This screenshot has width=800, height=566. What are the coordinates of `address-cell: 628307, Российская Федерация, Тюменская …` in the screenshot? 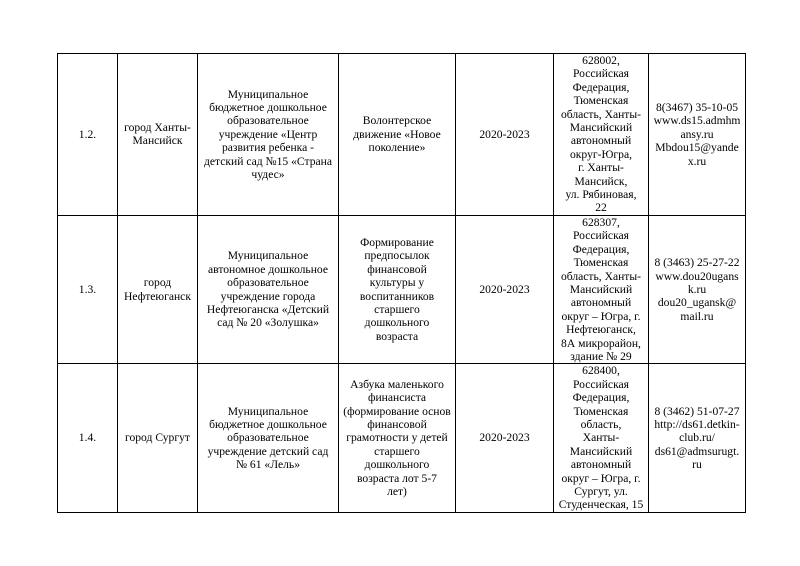 It's located at (601, 289).